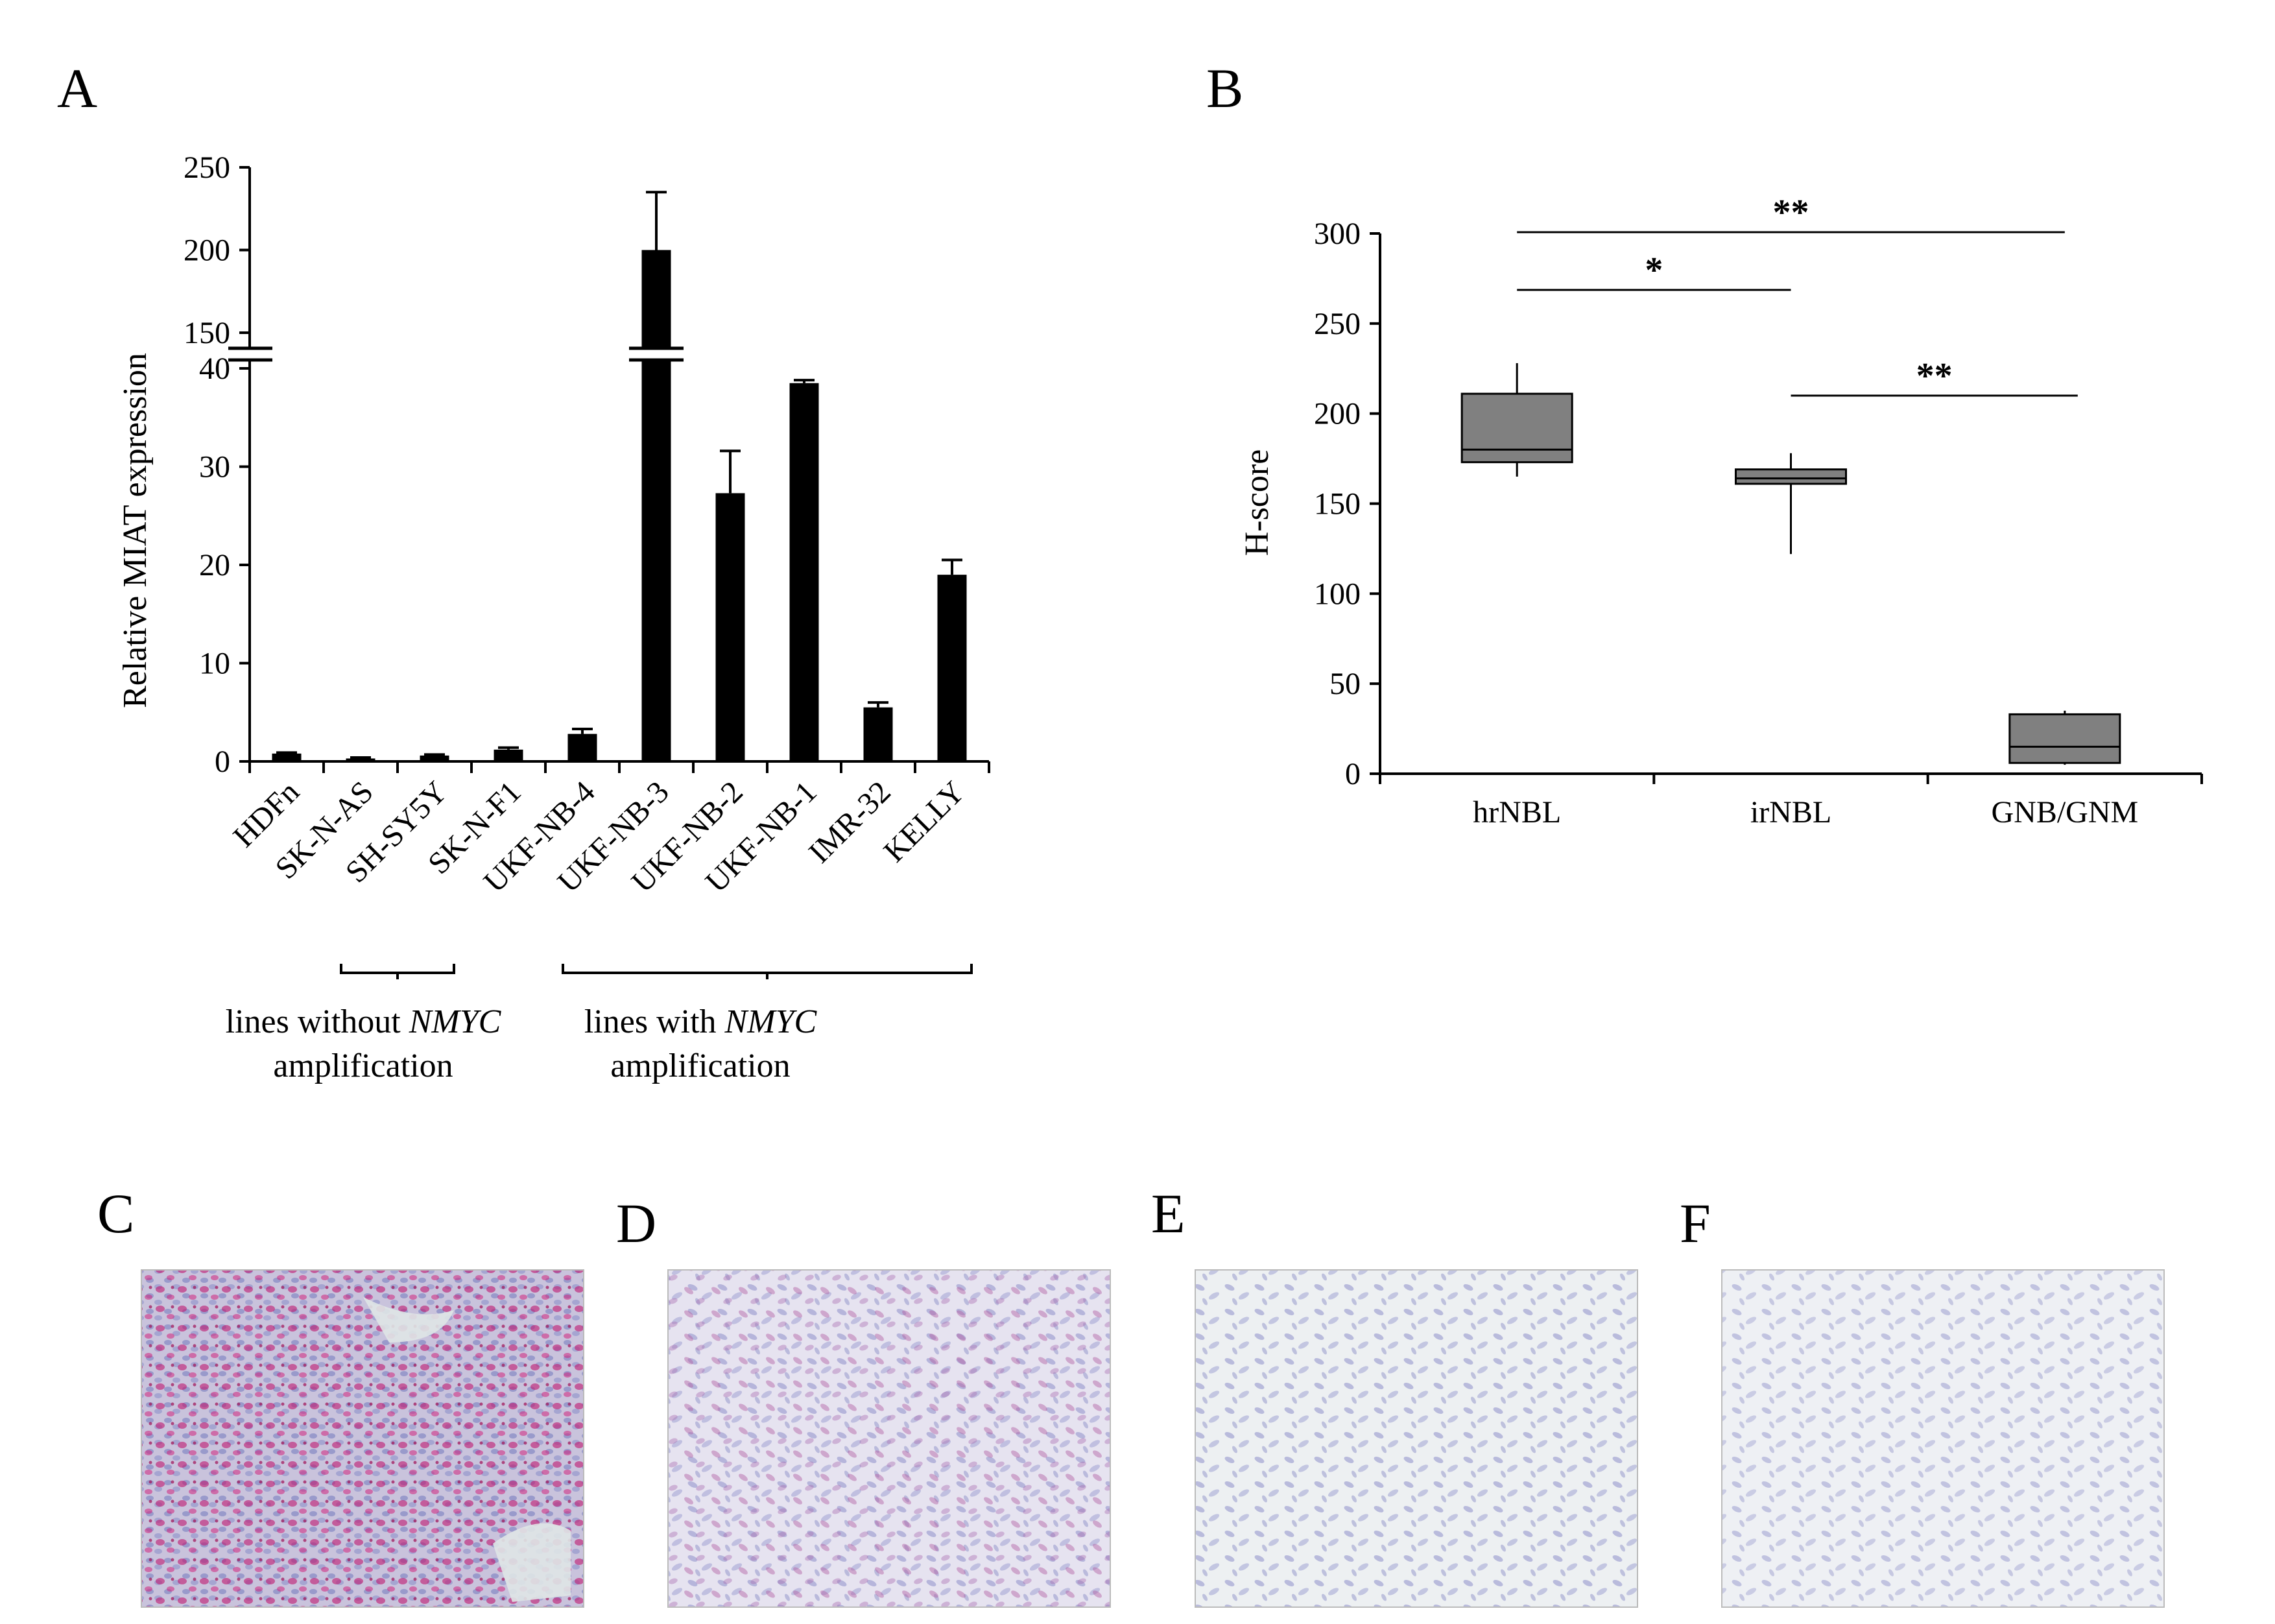 The image size is (2275, 1624). Describe the element at coordinates (360, 759) in the screenshot. I see `bar-sk-n-as` at that location.